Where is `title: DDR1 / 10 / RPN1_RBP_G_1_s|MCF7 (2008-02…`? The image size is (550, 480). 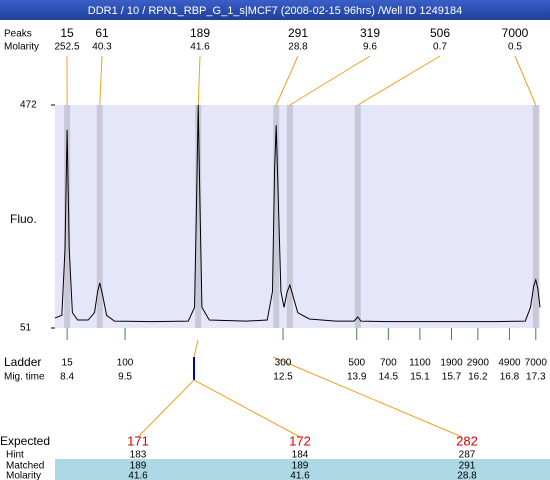 title: DDR1 / 10 / RPN1_RBP_G_1_s|MCF7 (2008-02… is located at coordinates (275, 11).